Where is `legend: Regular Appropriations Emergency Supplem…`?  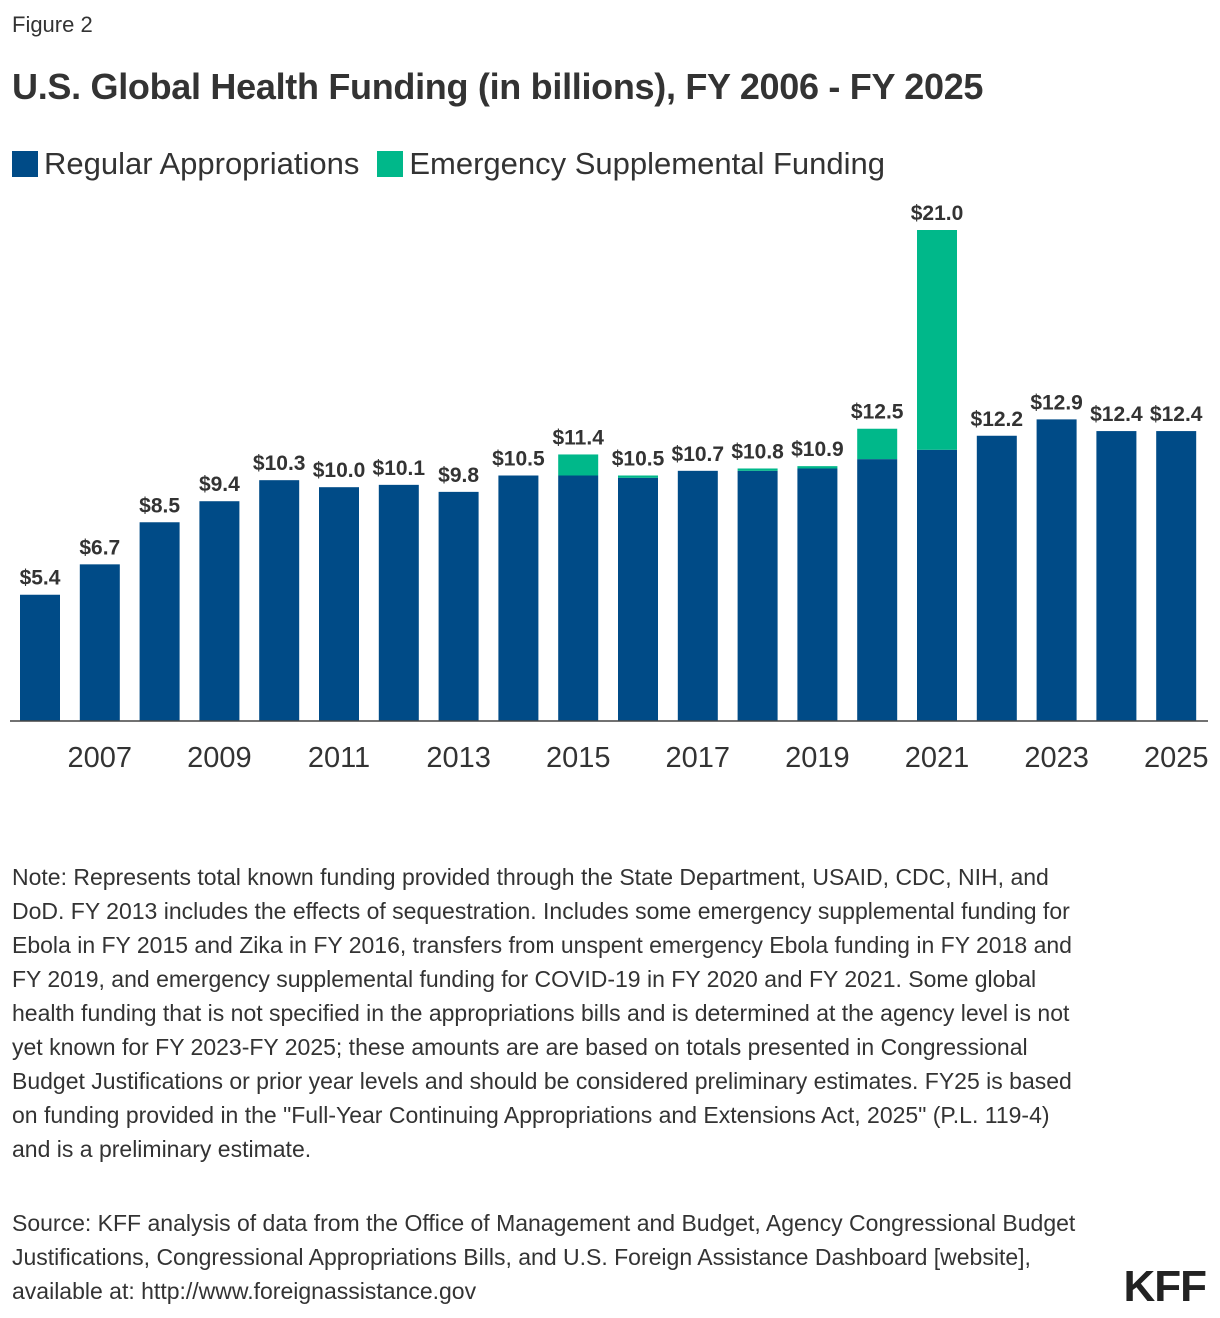
legend: Regular Appropriations Emergency Supplem… is located at coordinates (457, 164).